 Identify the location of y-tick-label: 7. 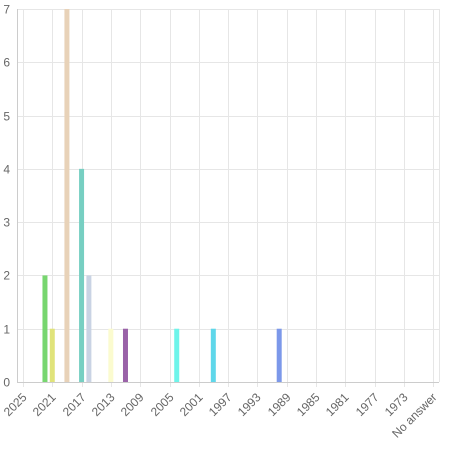
(6, 10).